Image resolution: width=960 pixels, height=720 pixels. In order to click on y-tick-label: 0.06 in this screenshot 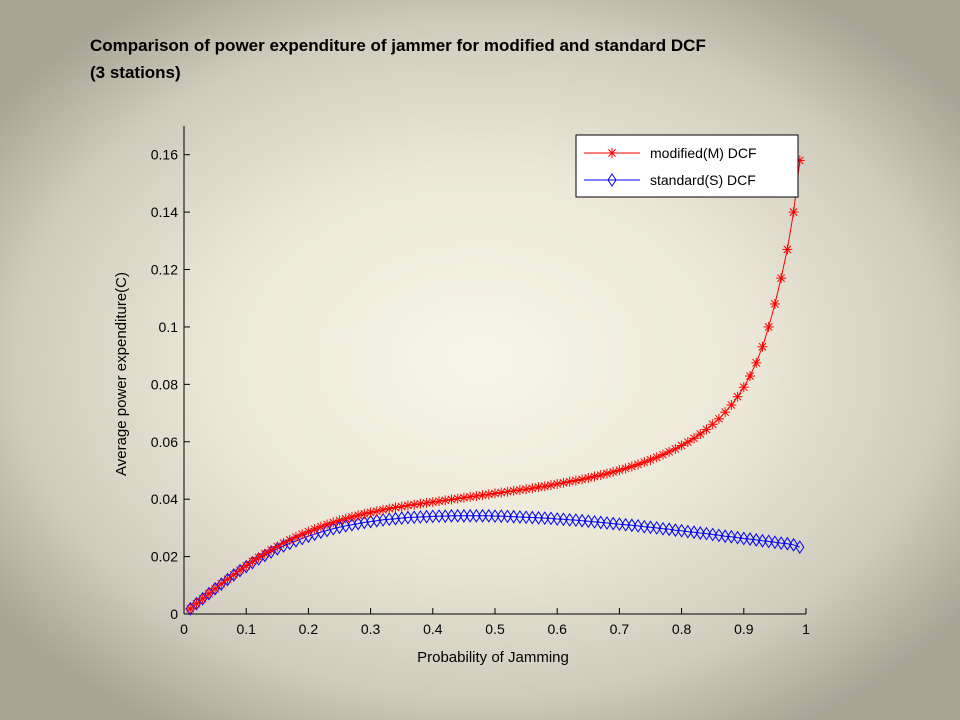, I will do `click(164, 442)`.